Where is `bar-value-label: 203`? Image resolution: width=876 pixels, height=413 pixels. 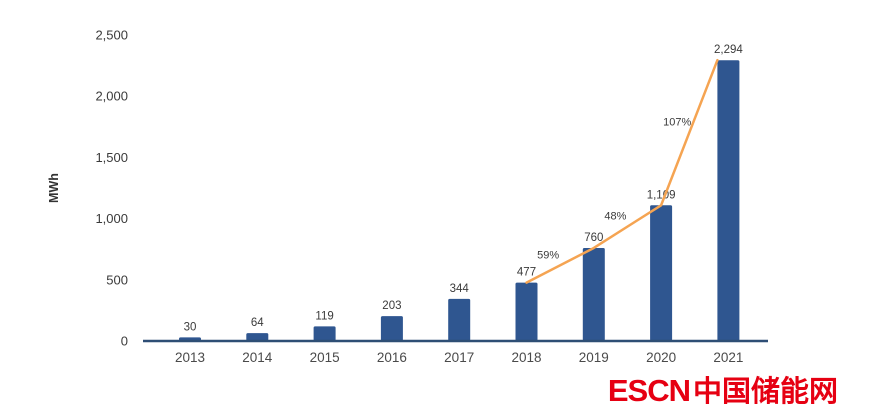 bar-value-label: 203 is located at coordinates (391, 306).